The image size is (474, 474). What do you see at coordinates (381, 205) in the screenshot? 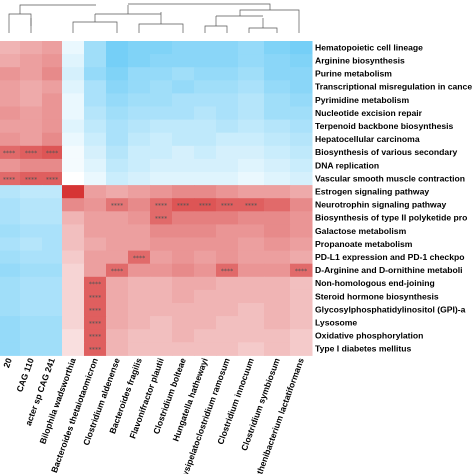
I see `row-label: Neurotrophin signaling pathway` at bounding box center [381, 205].